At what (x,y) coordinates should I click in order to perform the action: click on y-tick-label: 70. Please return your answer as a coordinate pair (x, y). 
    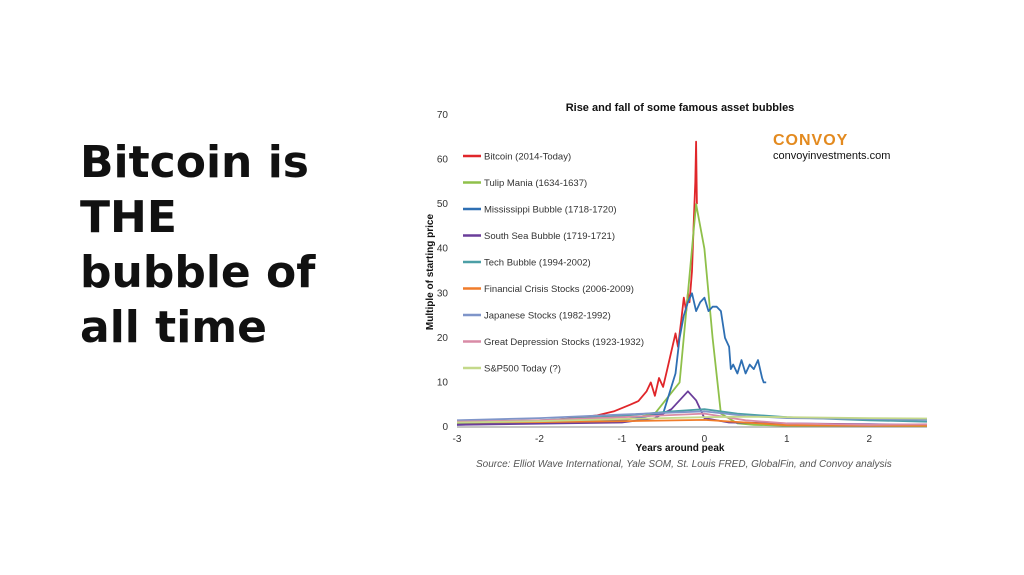
    Looking at the image, I should click on (443, 115).